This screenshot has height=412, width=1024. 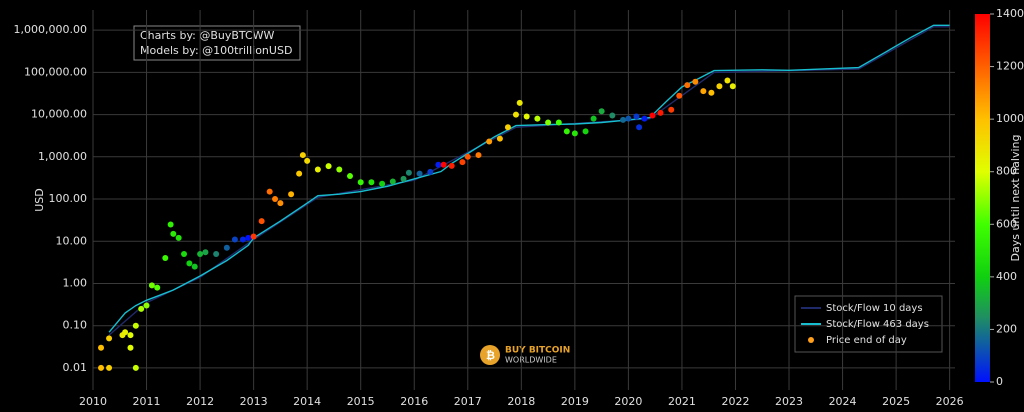 What do you see at coordinates (75, 282) in the screenshot?
I see `y-tick-label: 1.00` at bounding box center [75, 282].